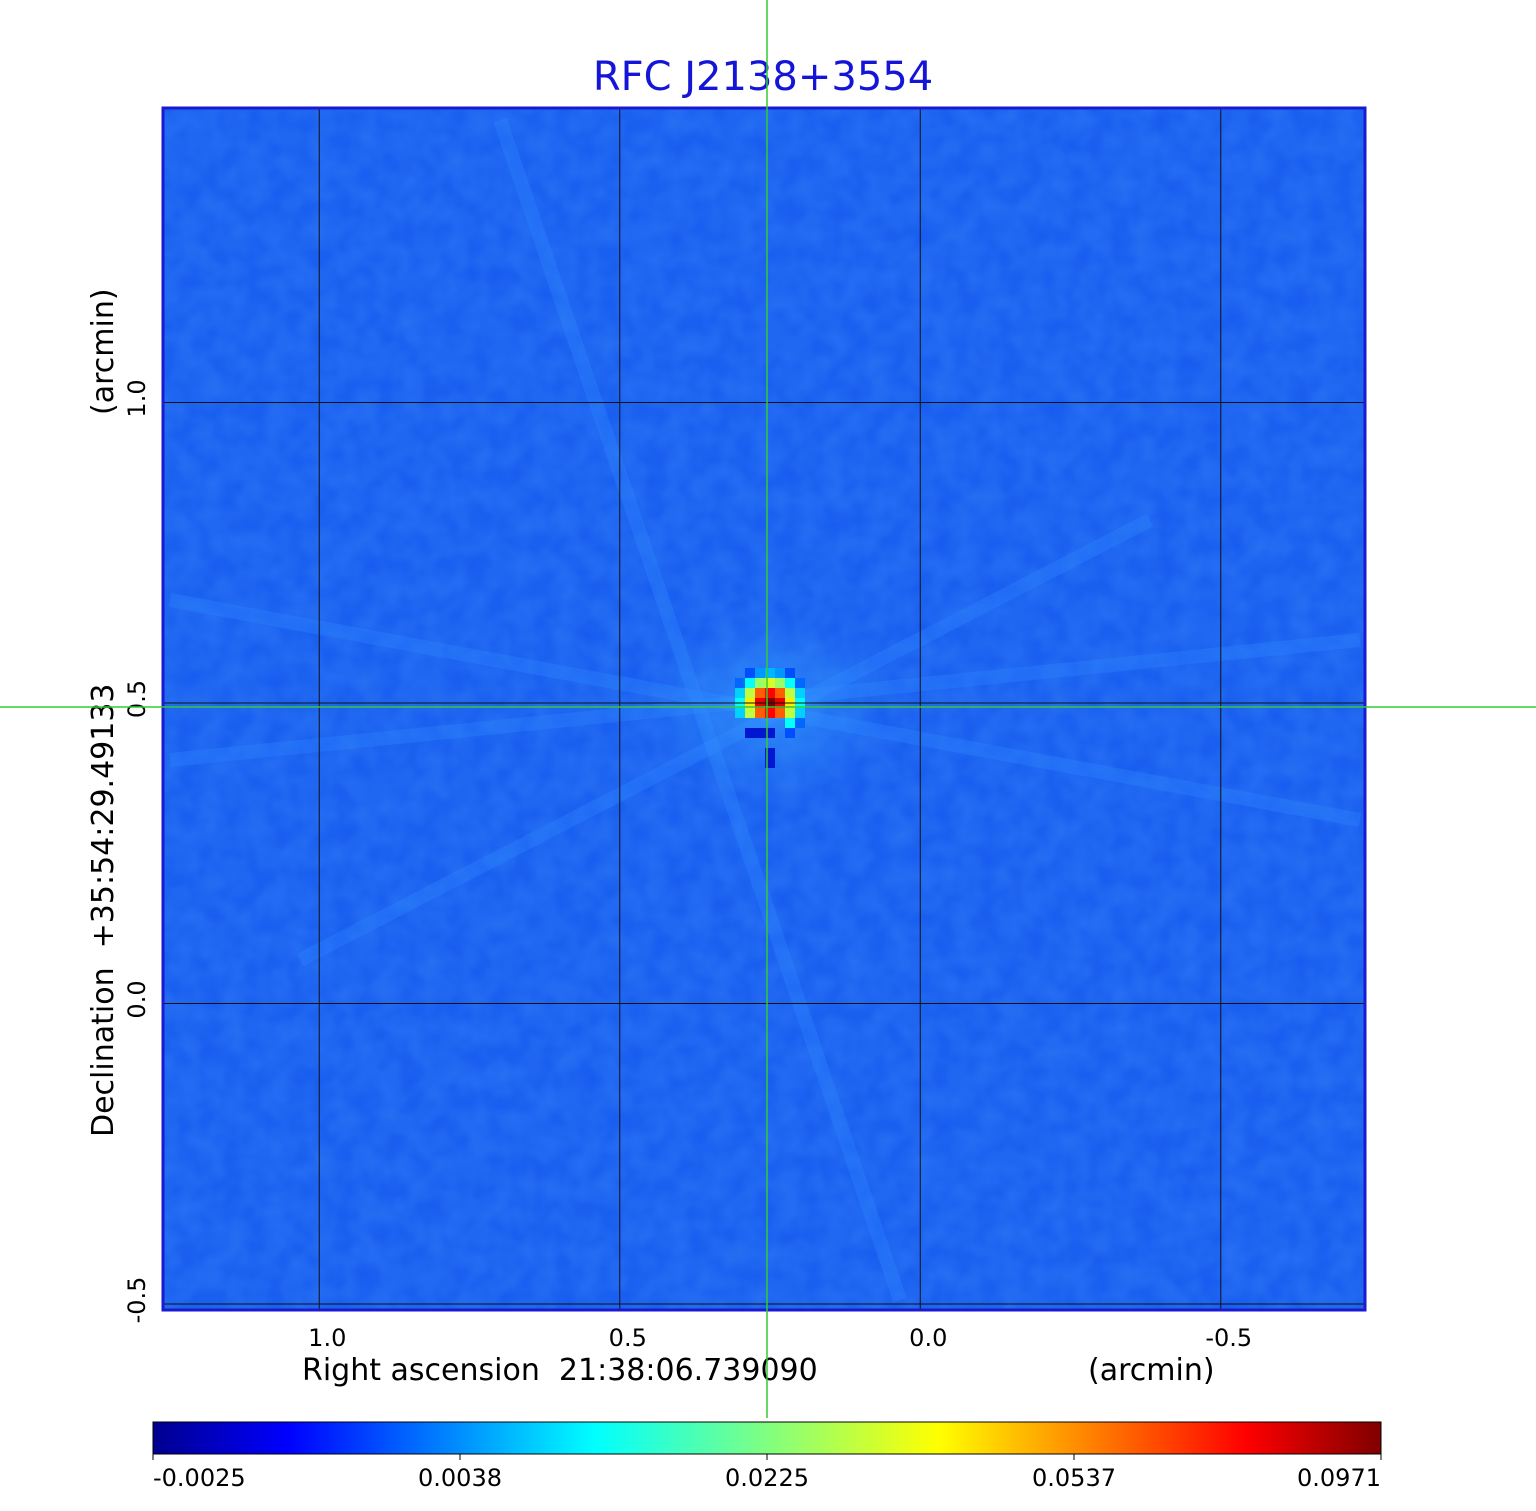 This screenshot has height=1511, width=1536. What do you see at coordinates (628, 1338) in the screenshot?
I see `x-tick-label: 0.5` at bounding box center [628, 1338].